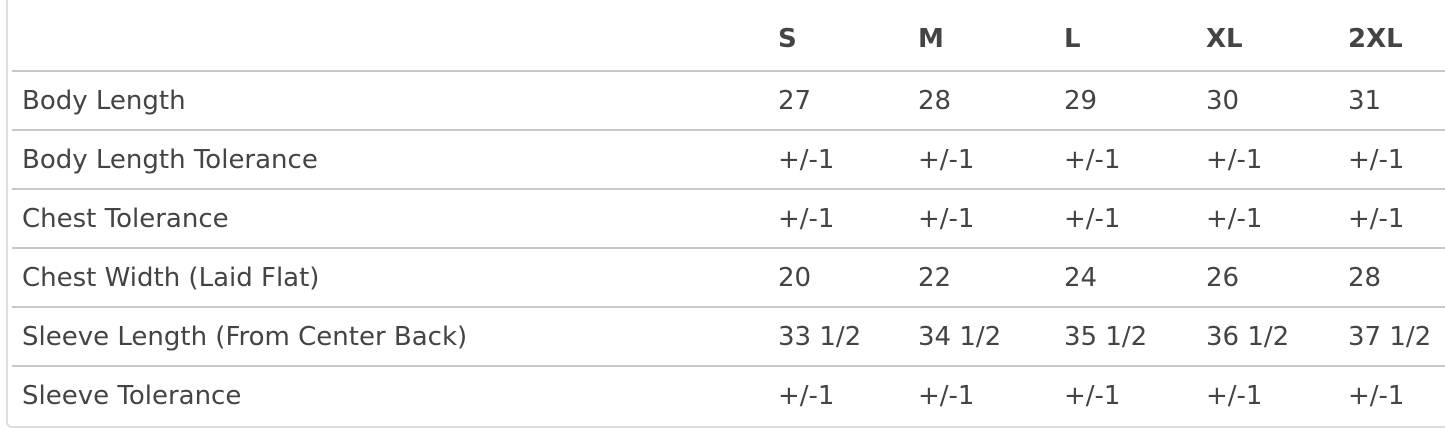  What do you see at coordinates (1396, 100) in the screenshot?
I see `measurement-value: 31` at bounding box center [1396, 100].